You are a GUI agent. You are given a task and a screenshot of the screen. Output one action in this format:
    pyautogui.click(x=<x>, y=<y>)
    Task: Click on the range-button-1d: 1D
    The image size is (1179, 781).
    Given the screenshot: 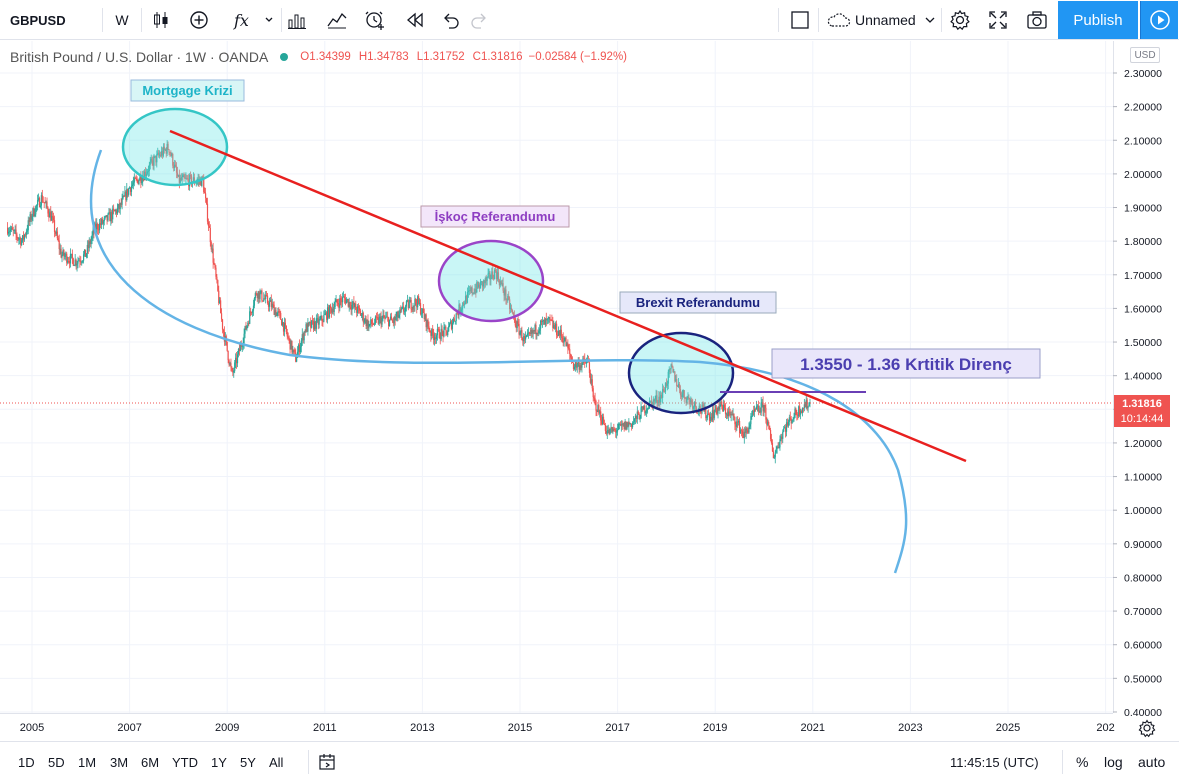 What is the action you would take?
    pyautogui.click(x=26, y=762)
    